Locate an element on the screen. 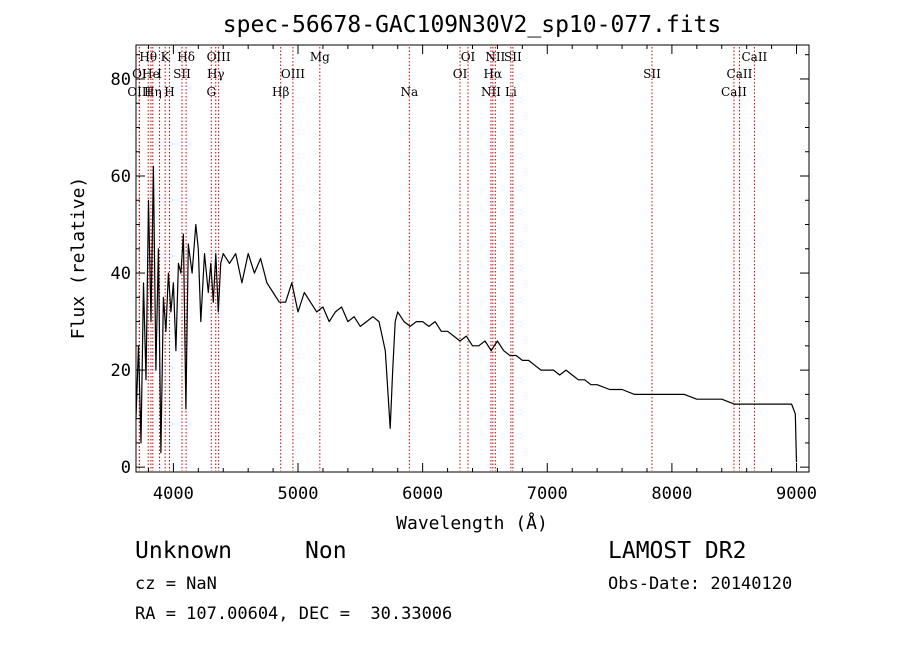 The image size is (900, 649). y-tick-label: 20 is located at coordinates (121, 371).